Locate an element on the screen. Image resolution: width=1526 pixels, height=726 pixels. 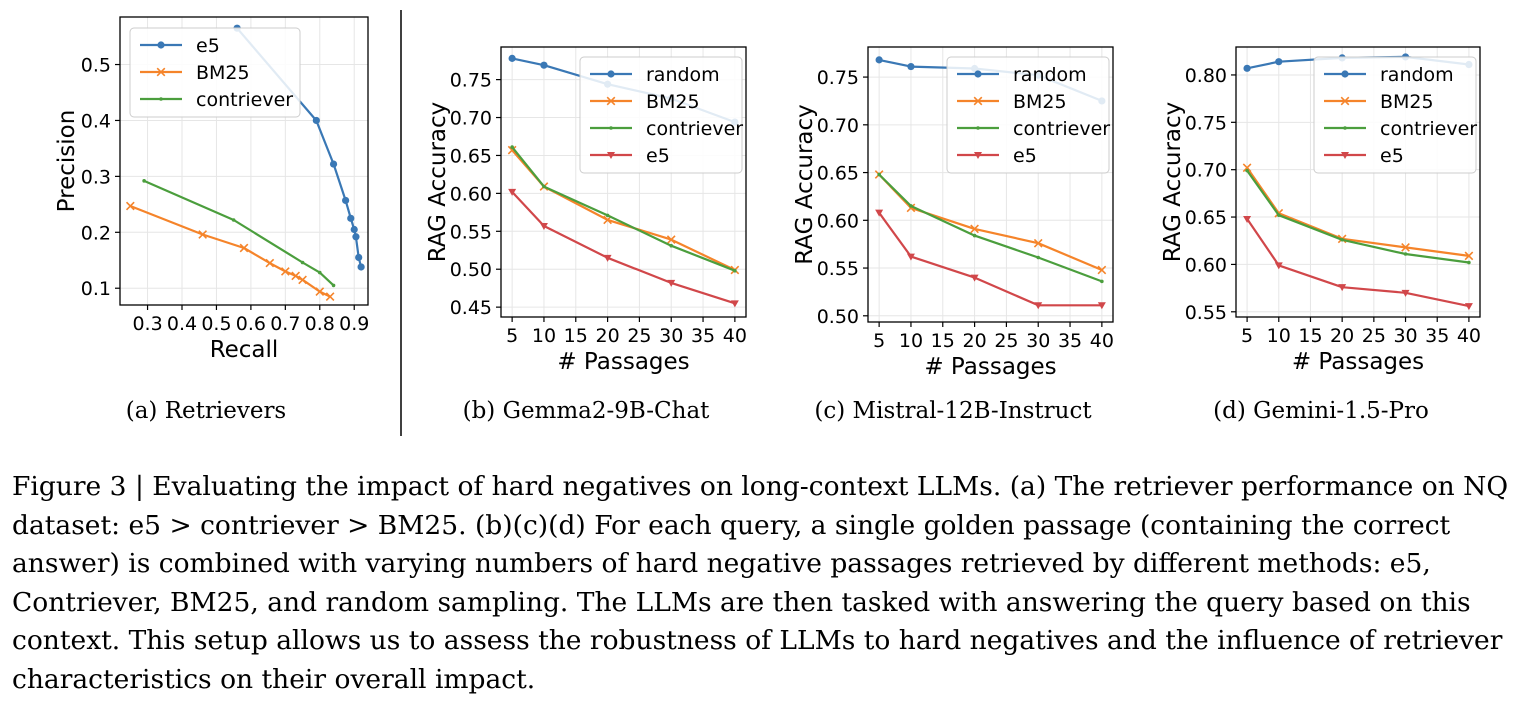
y-axis-title: RAG Accuracy is located at coordinates (438, 182).